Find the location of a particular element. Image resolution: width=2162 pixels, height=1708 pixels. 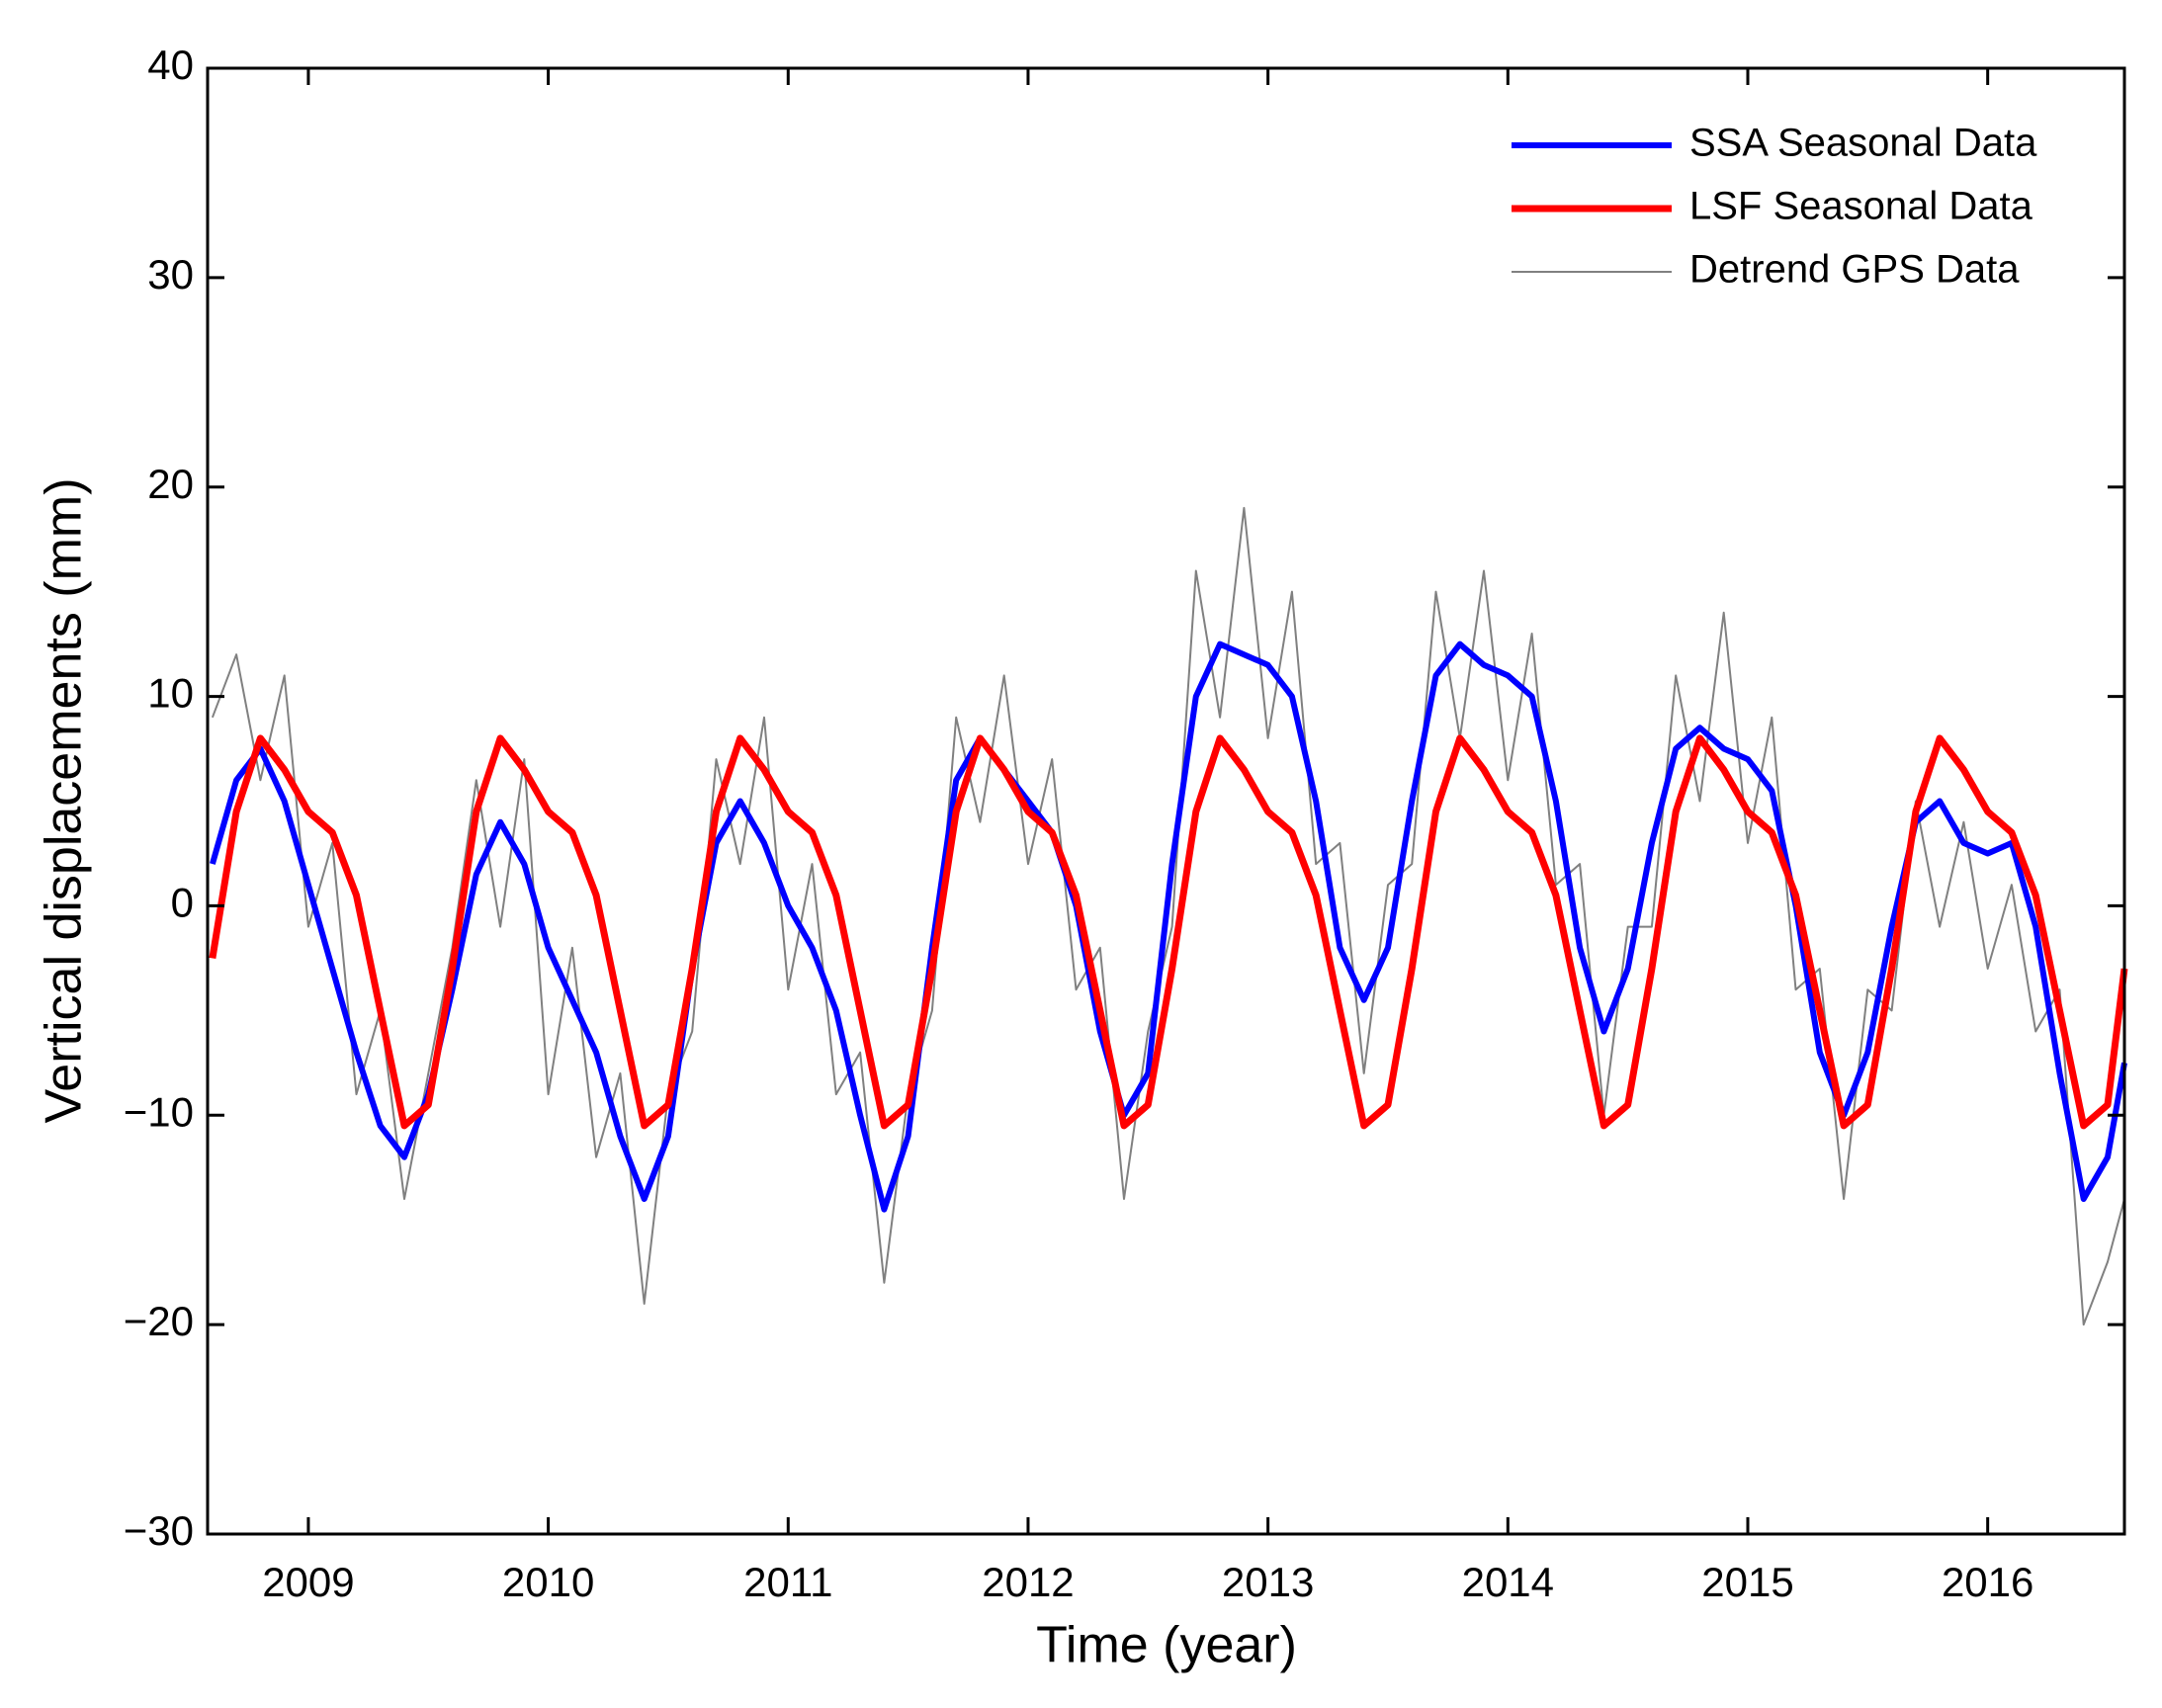

x-tick-label: 2012 is located at coordinates (1028, 1582).